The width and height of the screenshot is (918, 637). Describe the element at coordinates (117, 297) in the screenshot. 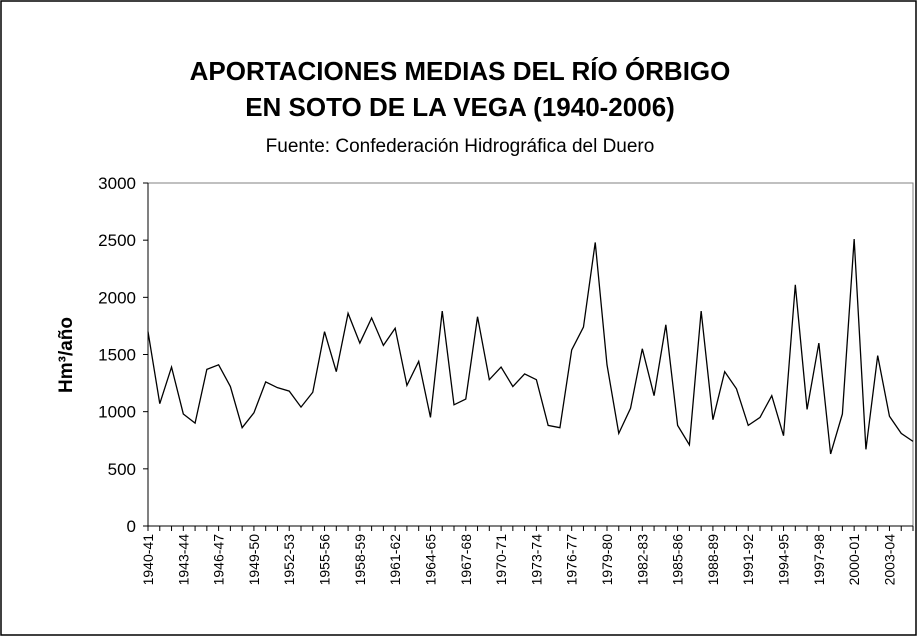

I see `y-tick-label: 2000` at that location.